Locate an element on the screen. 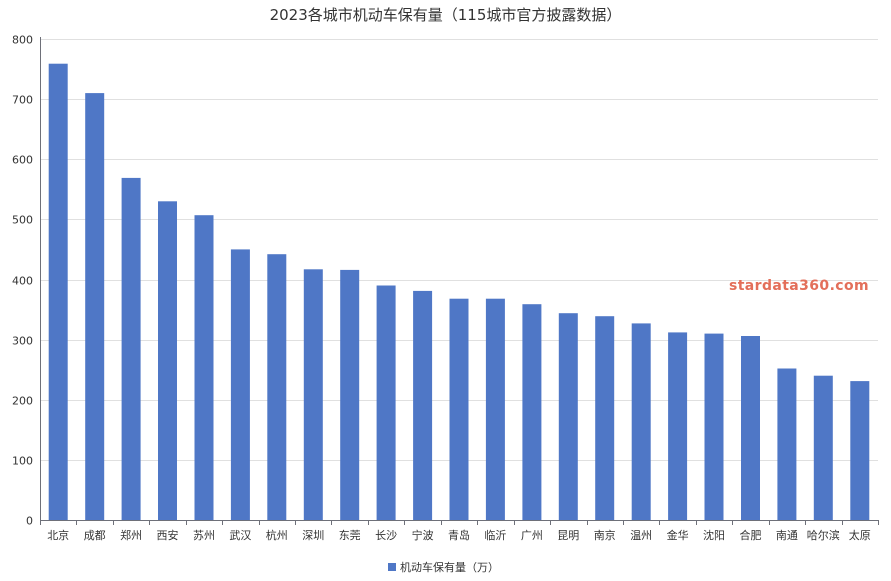 This screenshot has height=581, width=891. y-tick-label: 600 is located at coordinates (22, 160).